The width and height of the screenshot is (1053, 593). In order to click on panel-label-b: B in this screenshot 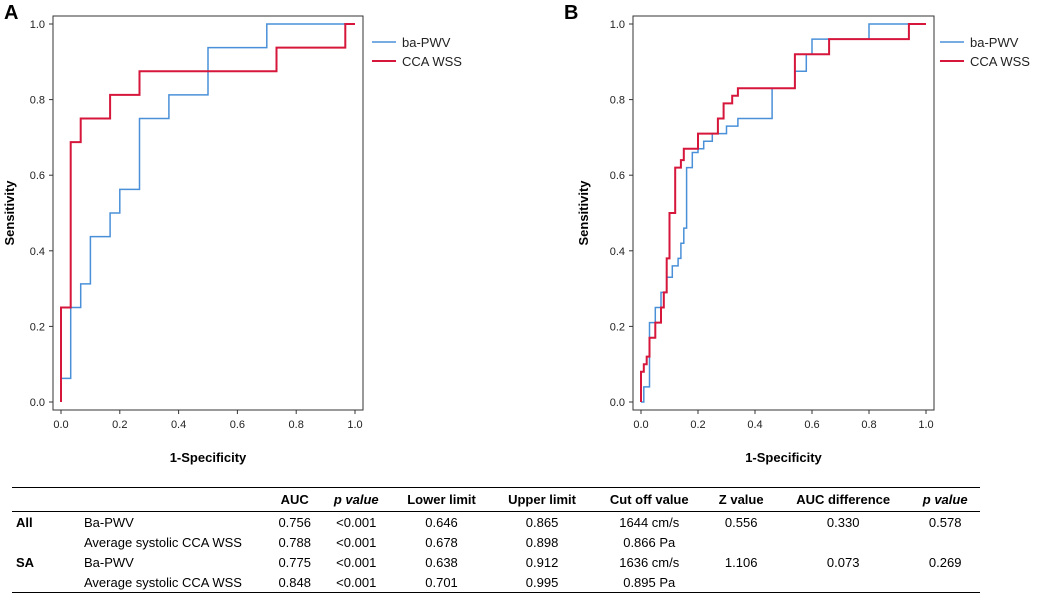, I will do `click(571, 13)`.